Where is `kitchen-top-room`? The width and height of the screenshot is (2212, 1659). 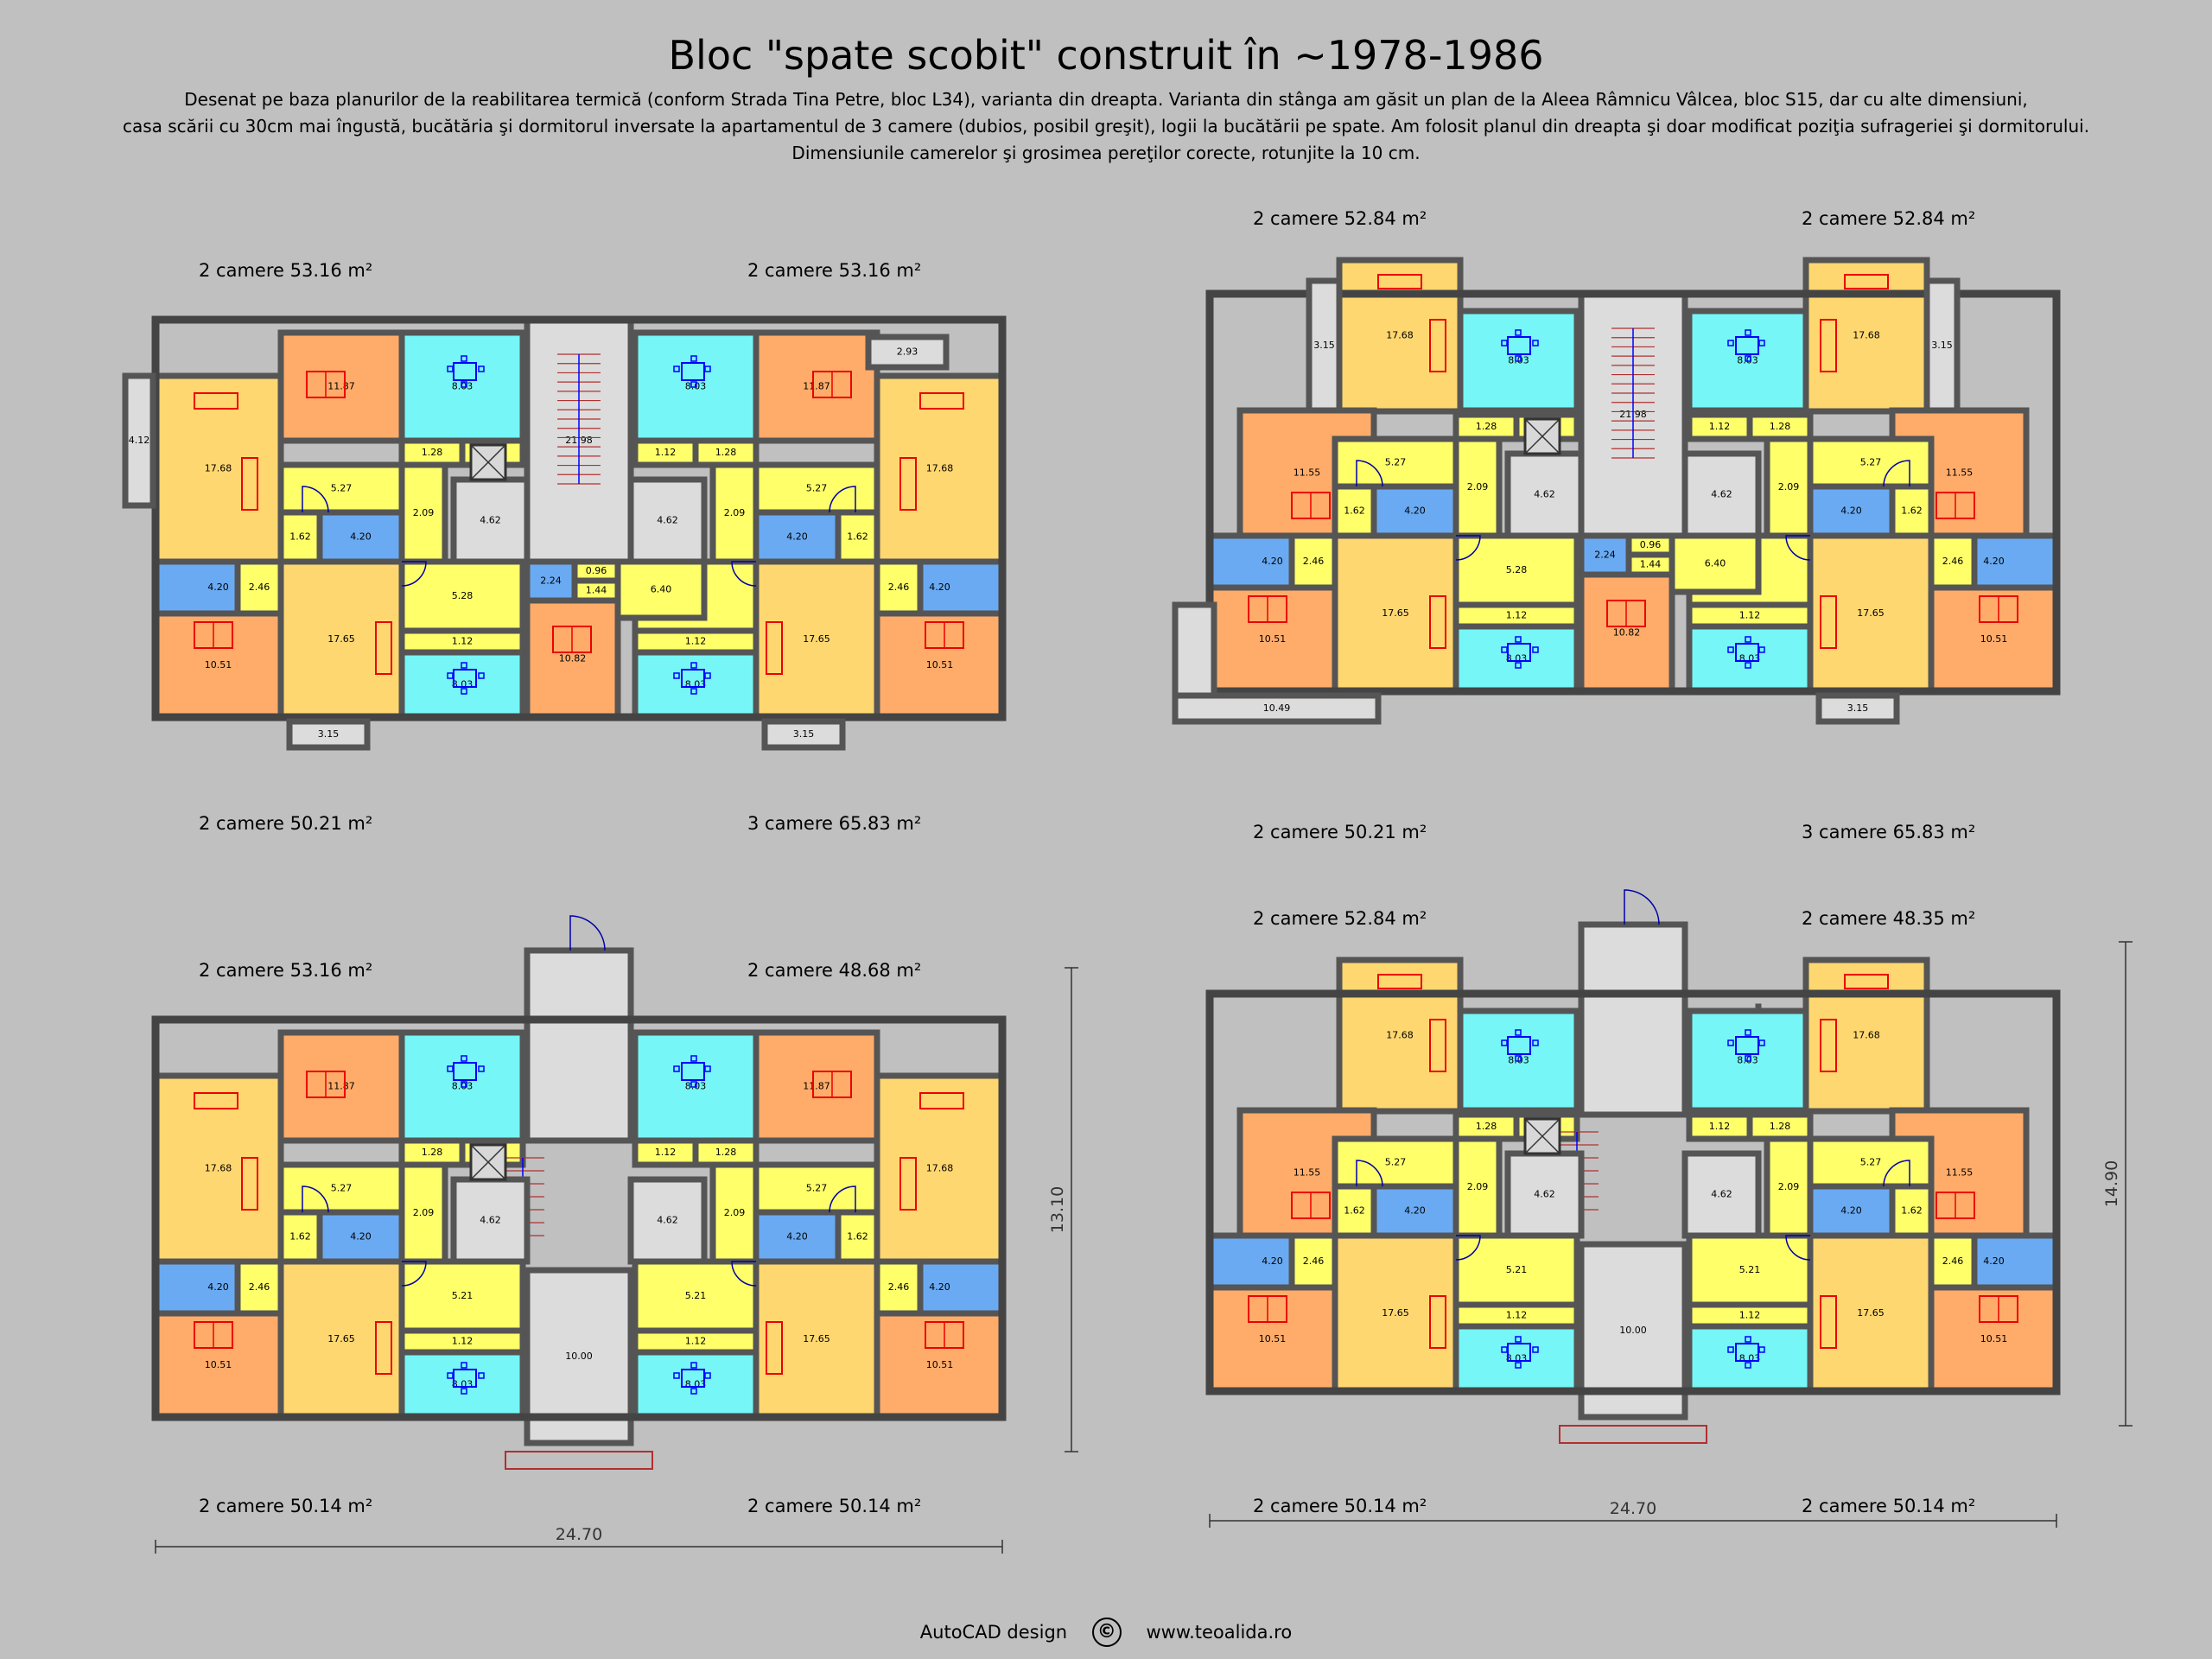 kitchen-top-room is located at coordinates (1518, 1060).